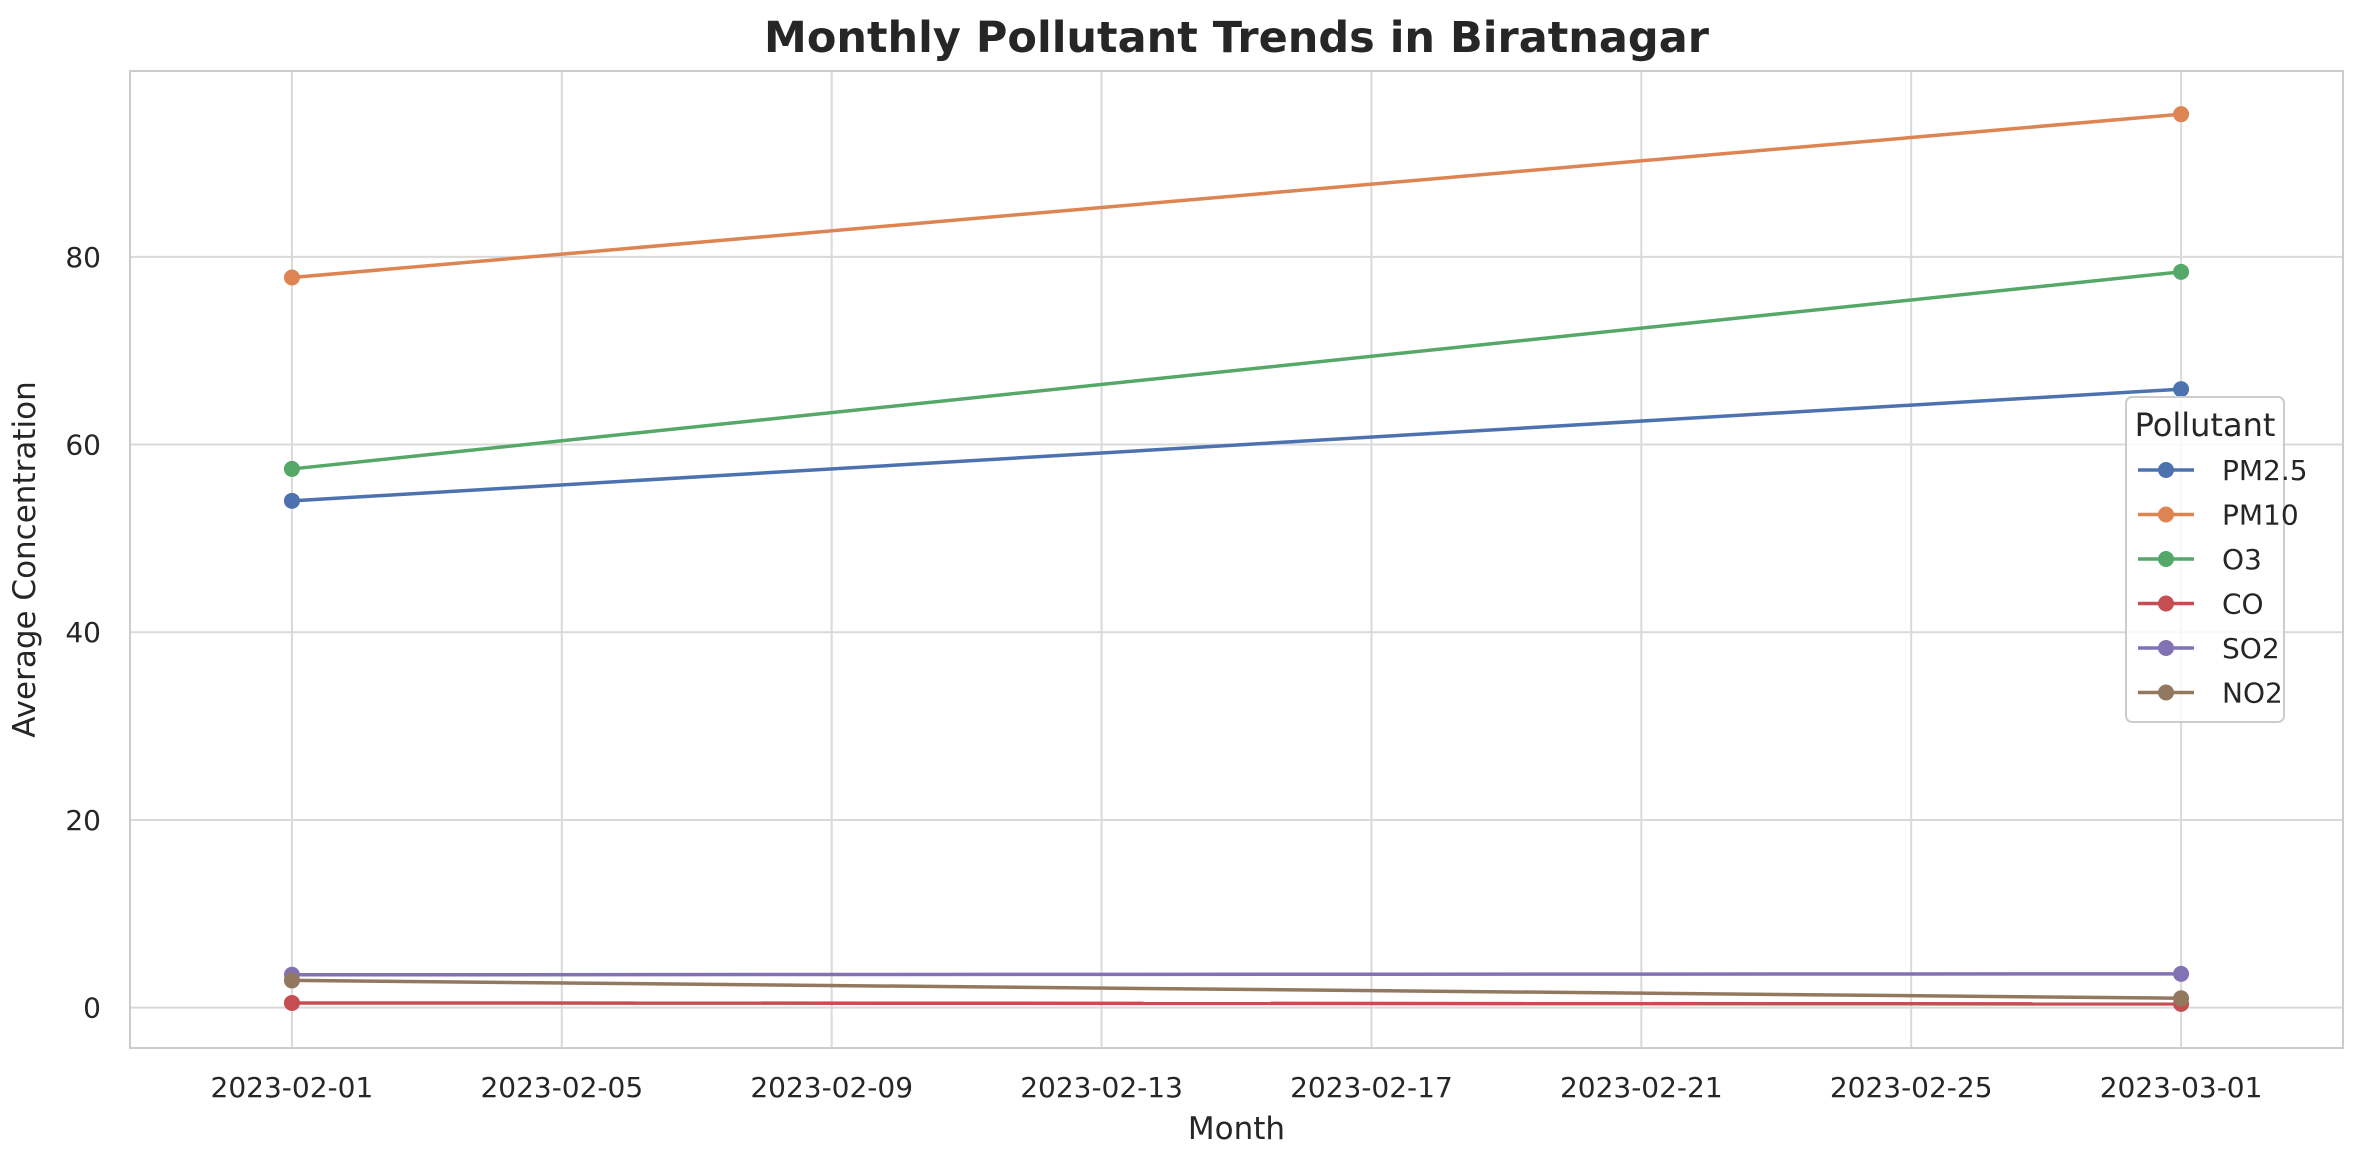  What do you see at coordinates (831, 1087) in the screenshot?
I see `x-tick-label: 2023-02-09` at bounding box center [831, 1087].